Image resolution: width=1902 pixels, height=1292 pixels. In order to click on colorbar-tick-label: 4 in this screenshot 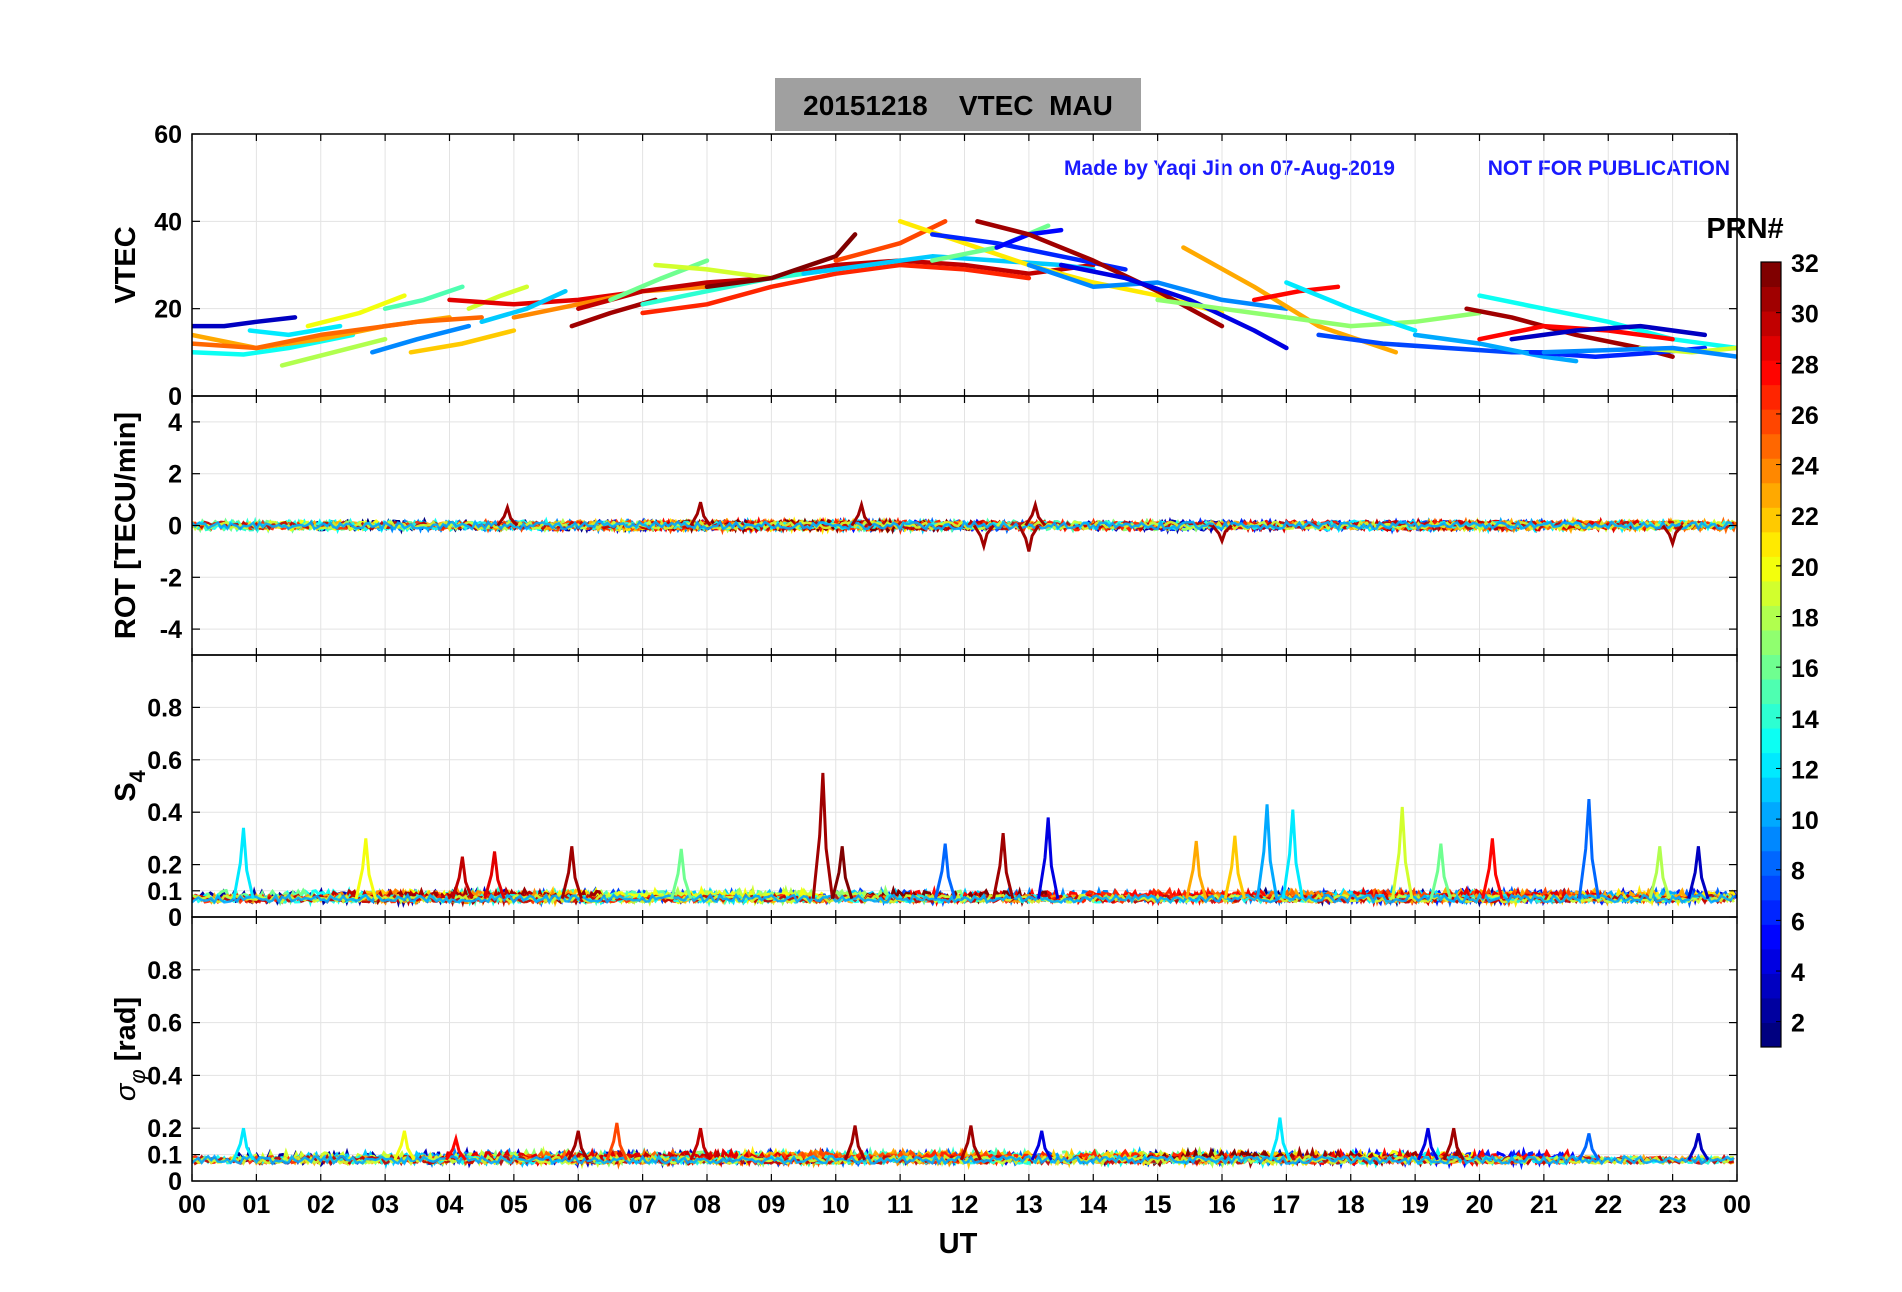, I will do `click(1798, 973)`.